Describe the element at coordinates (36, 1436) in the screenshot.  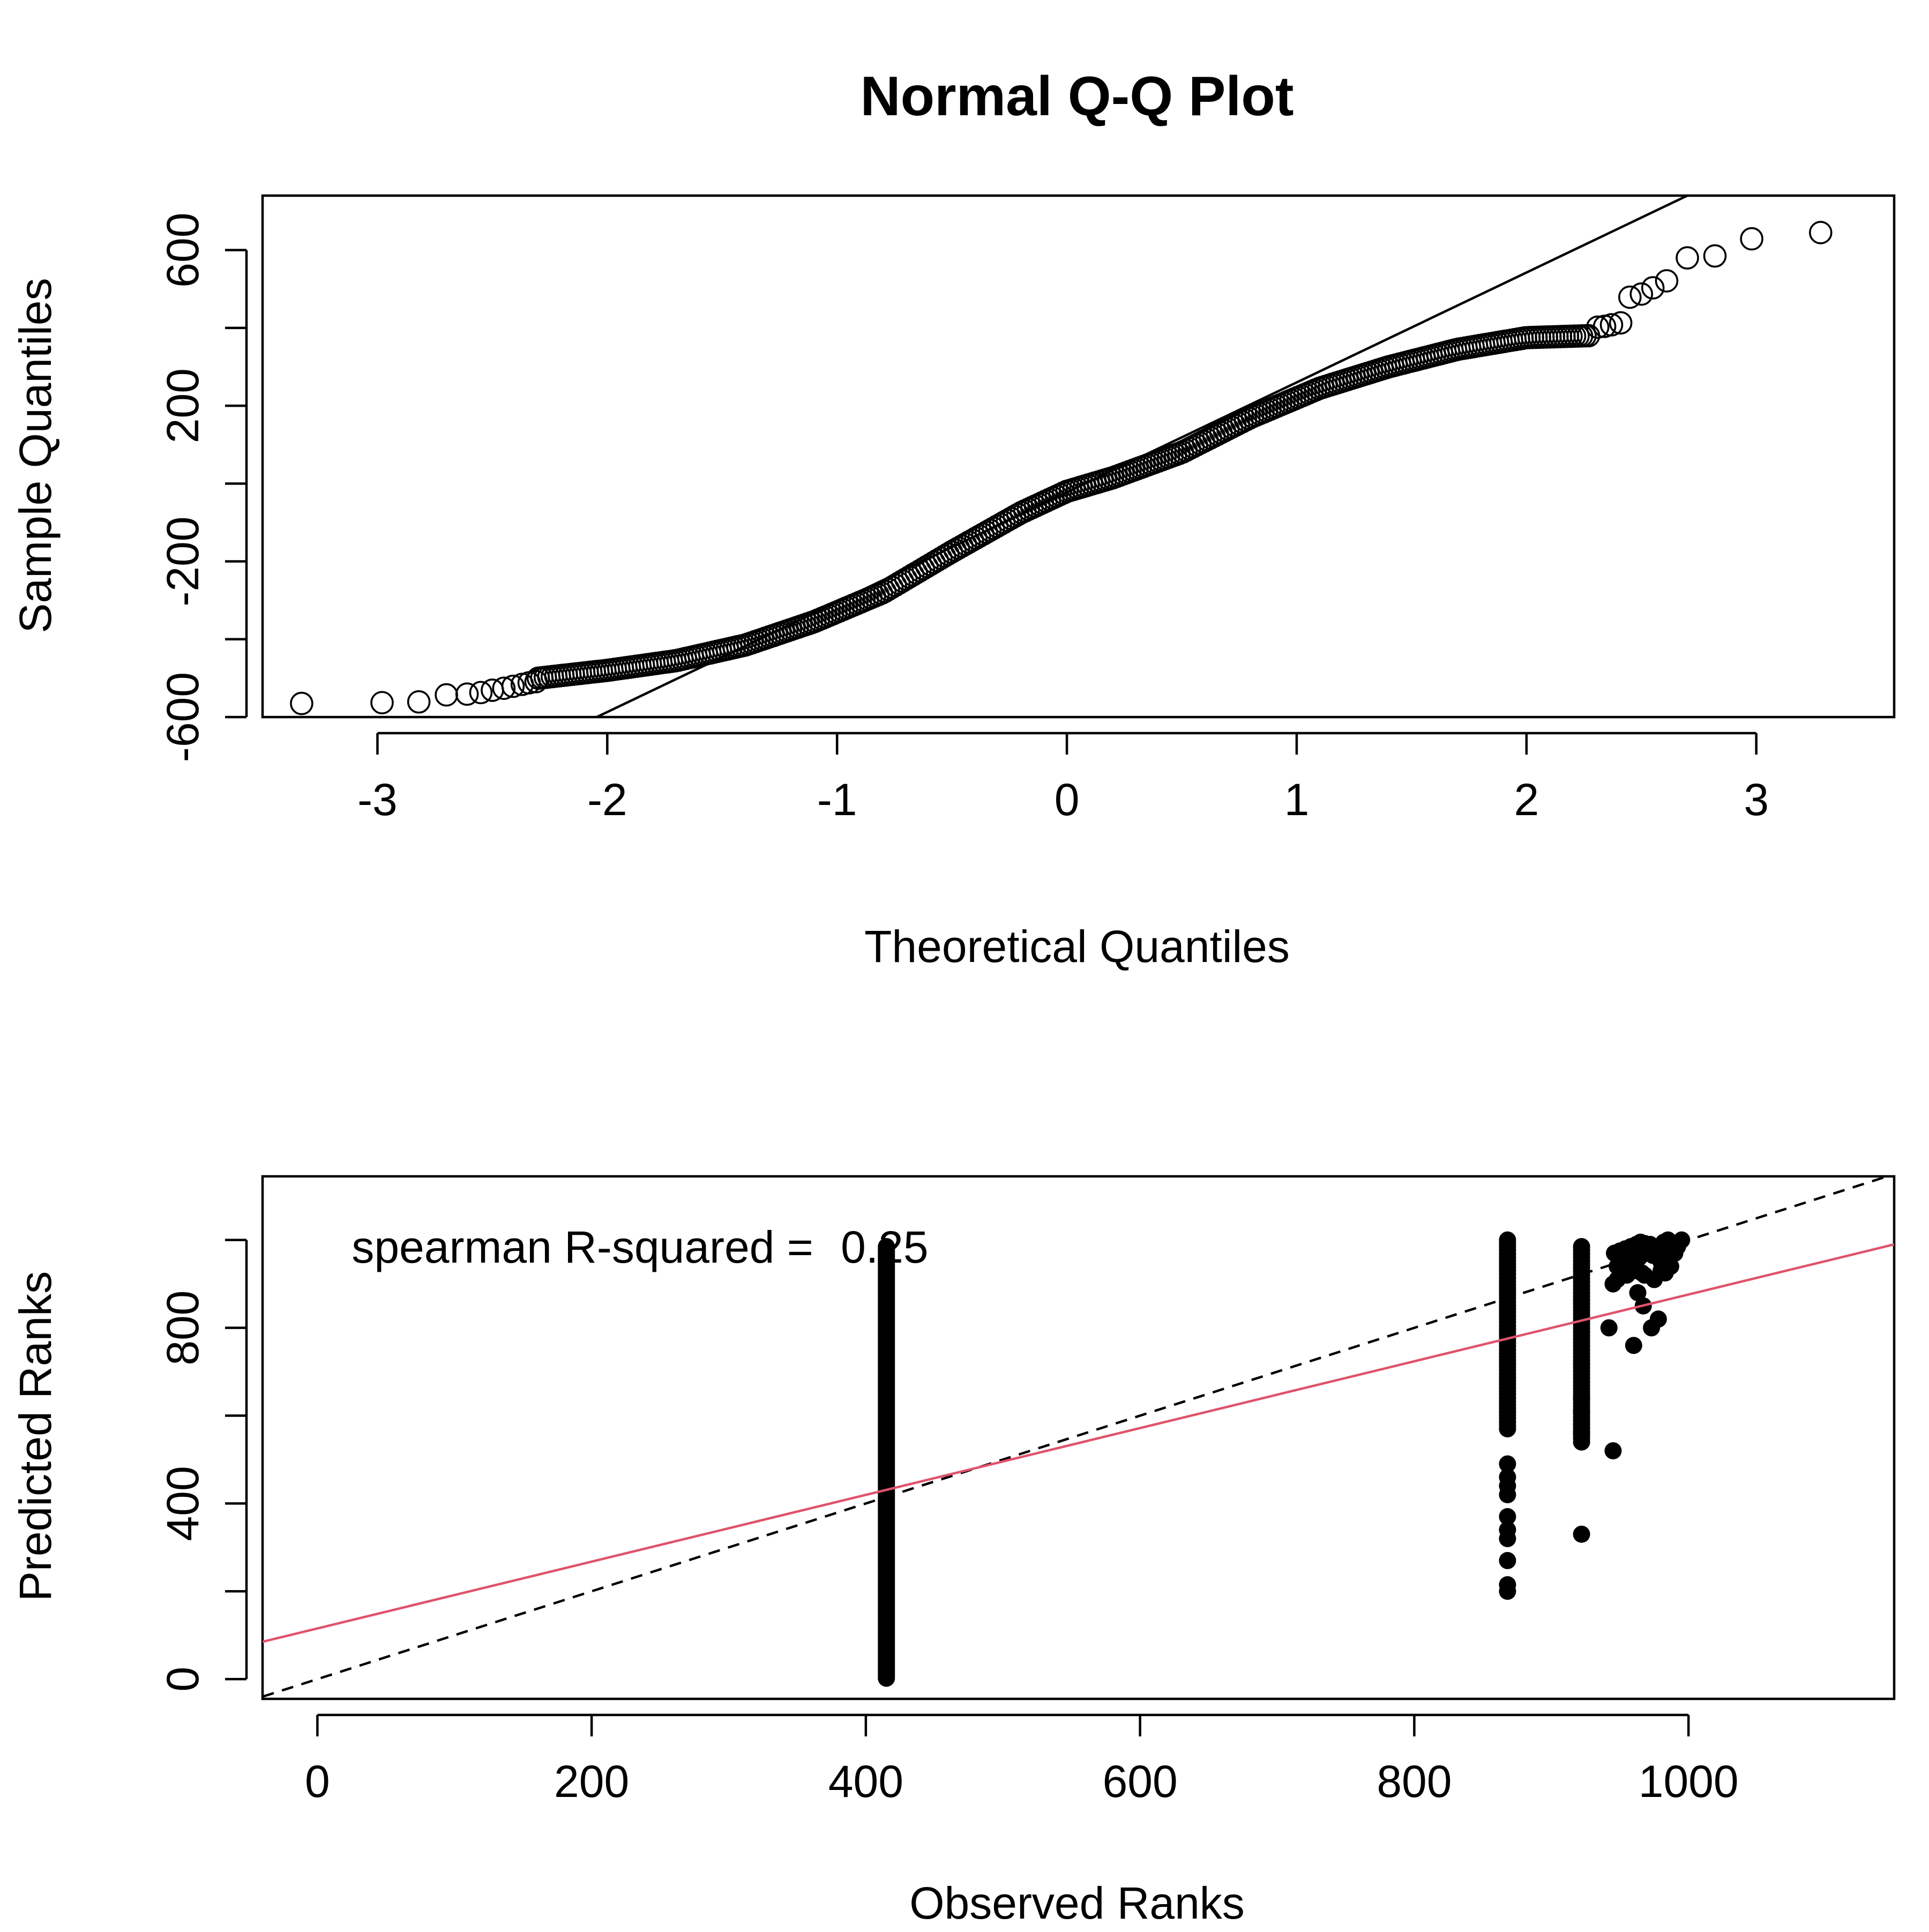
I see `rank-y-axis-label: Predicted Ranks` at that location.